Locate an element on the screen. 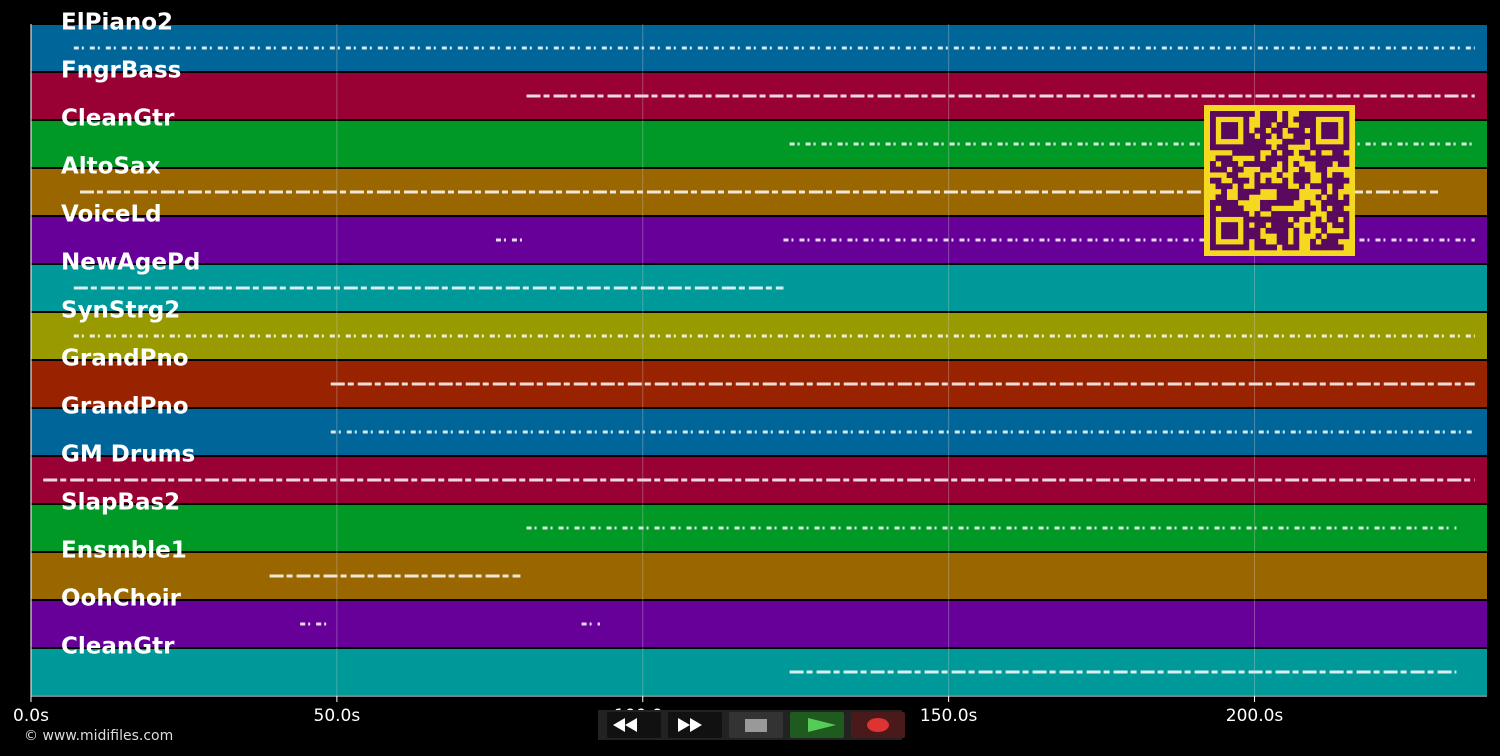  forward-icon is located at coordinates (690, 725).